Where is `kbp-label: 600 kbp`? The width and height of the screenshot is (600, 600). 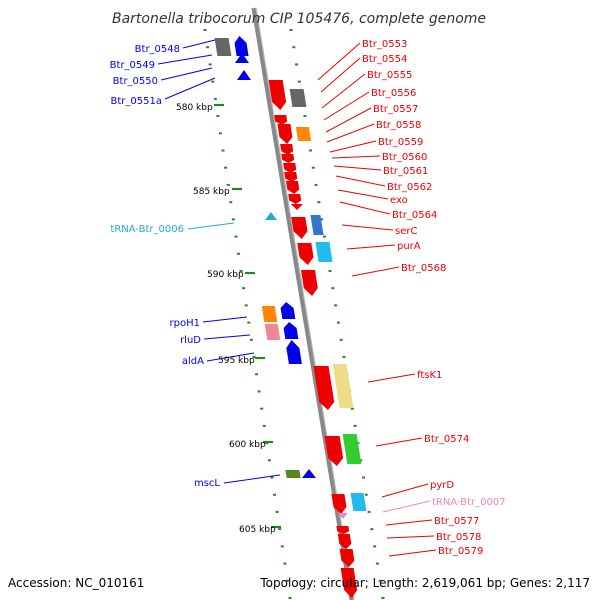
kbp-label: 600 kbp is located at coordinates (247, 445).